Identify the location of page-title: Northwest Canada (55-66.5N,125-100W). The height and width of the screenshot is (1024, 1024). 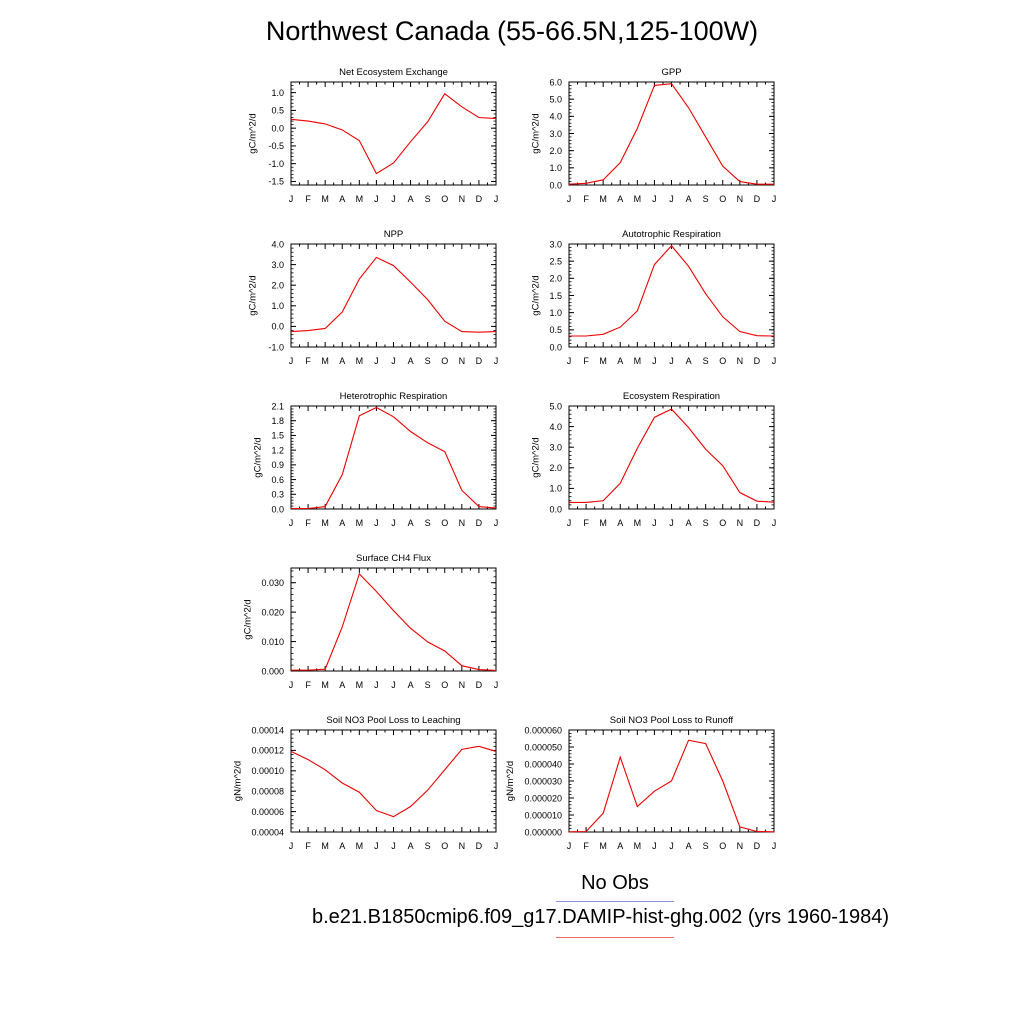
(512, 31).